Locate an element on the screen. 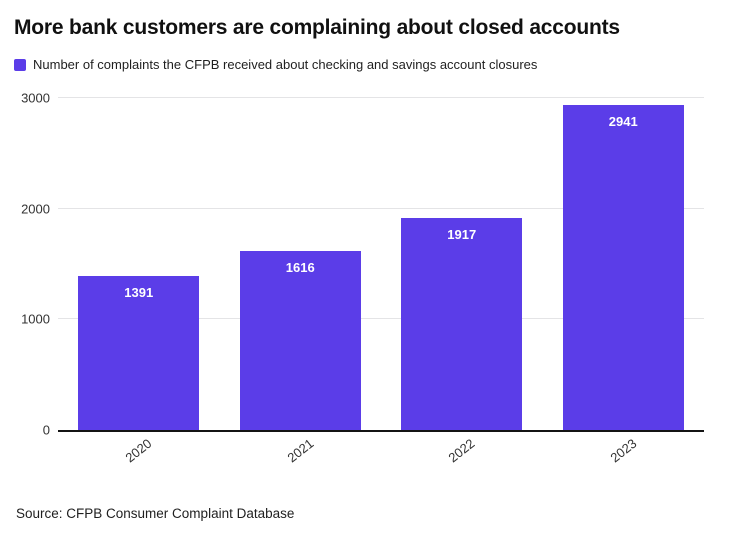  legend-swatch is located at coordinates (20, 64).